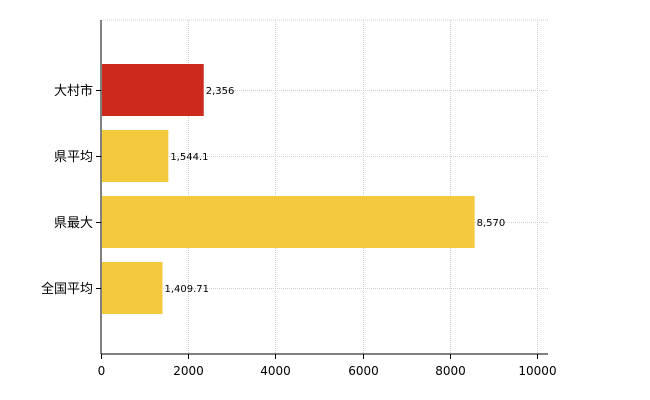 Image resolution: width=650 pixels, height=400 pixels. I want to click on category-label: 県最大, so click(73, 223).